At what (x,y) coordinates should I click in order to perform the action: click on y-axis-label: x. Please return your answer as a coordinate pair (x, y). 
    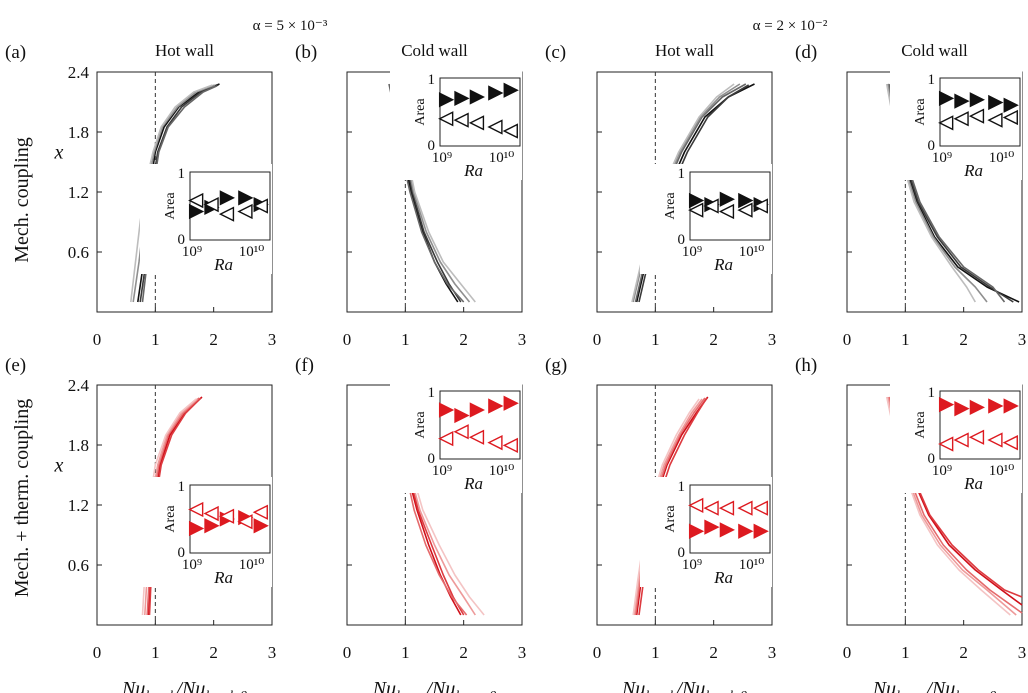
    Looking at the image, I should click on (59, 152).